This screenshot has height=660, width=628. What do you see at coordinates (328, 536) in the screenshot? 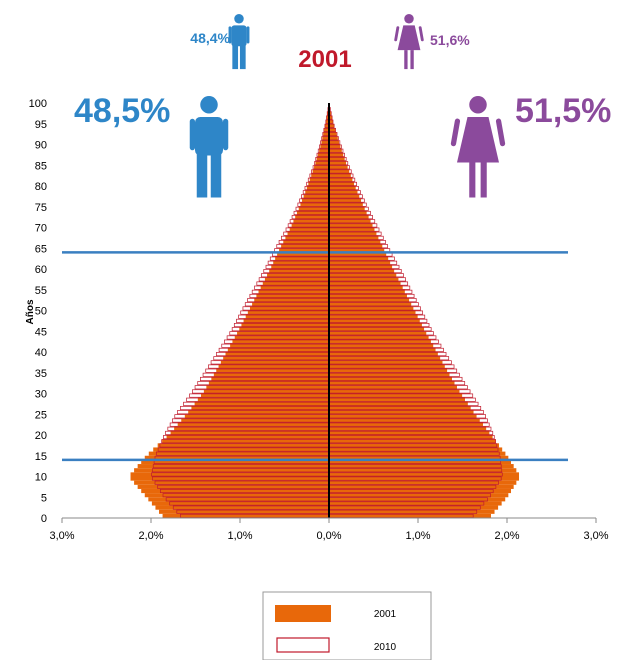
I see `x-tick-label: 0,0%` at bounding box center [328, 536].